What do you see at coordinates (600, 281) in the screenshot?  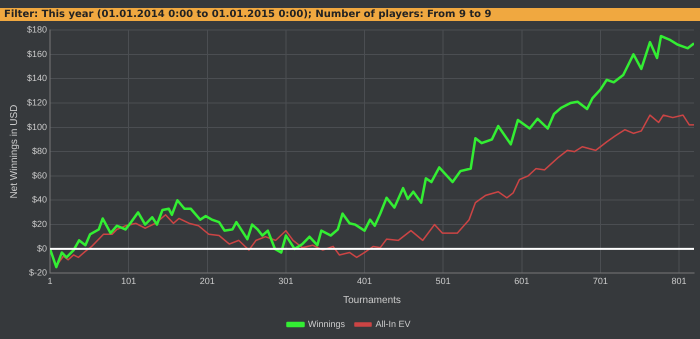 I see `x-tick-label: 701` at bounding box center [600, 281].